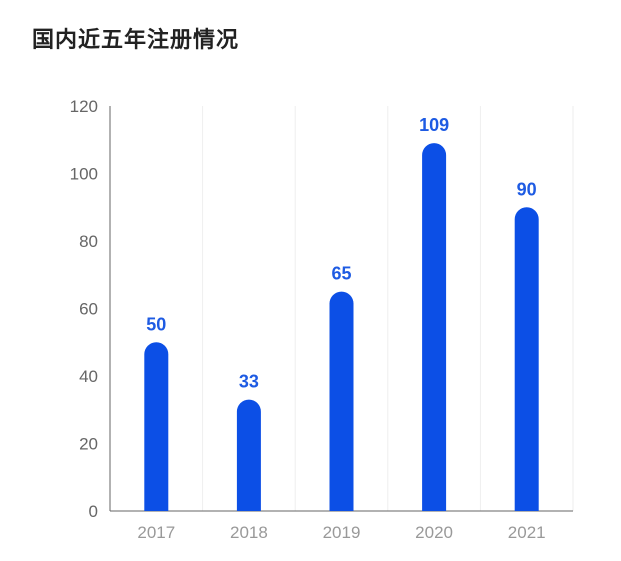 This screenshot has width=621, height=561. What do you see at coordinates (249, 532) in the screenshot?
I see `x-tick-label: 2018` at bounding box center [249, 532].